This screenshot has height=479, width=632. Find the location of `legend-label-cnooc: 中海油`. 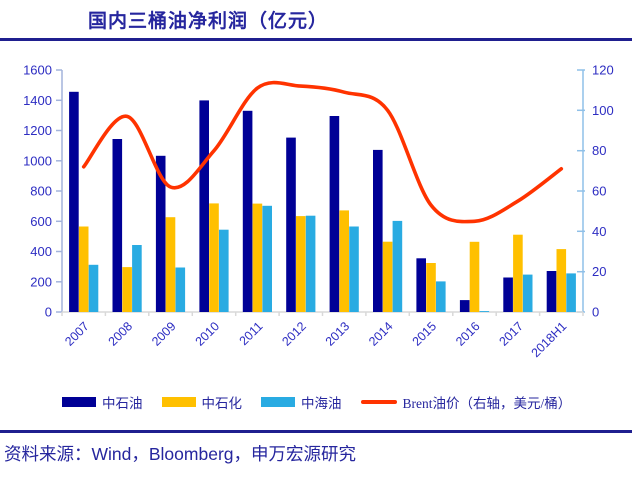

legend-label-cnooc: 中海油 is located at coordinates (321, 403).